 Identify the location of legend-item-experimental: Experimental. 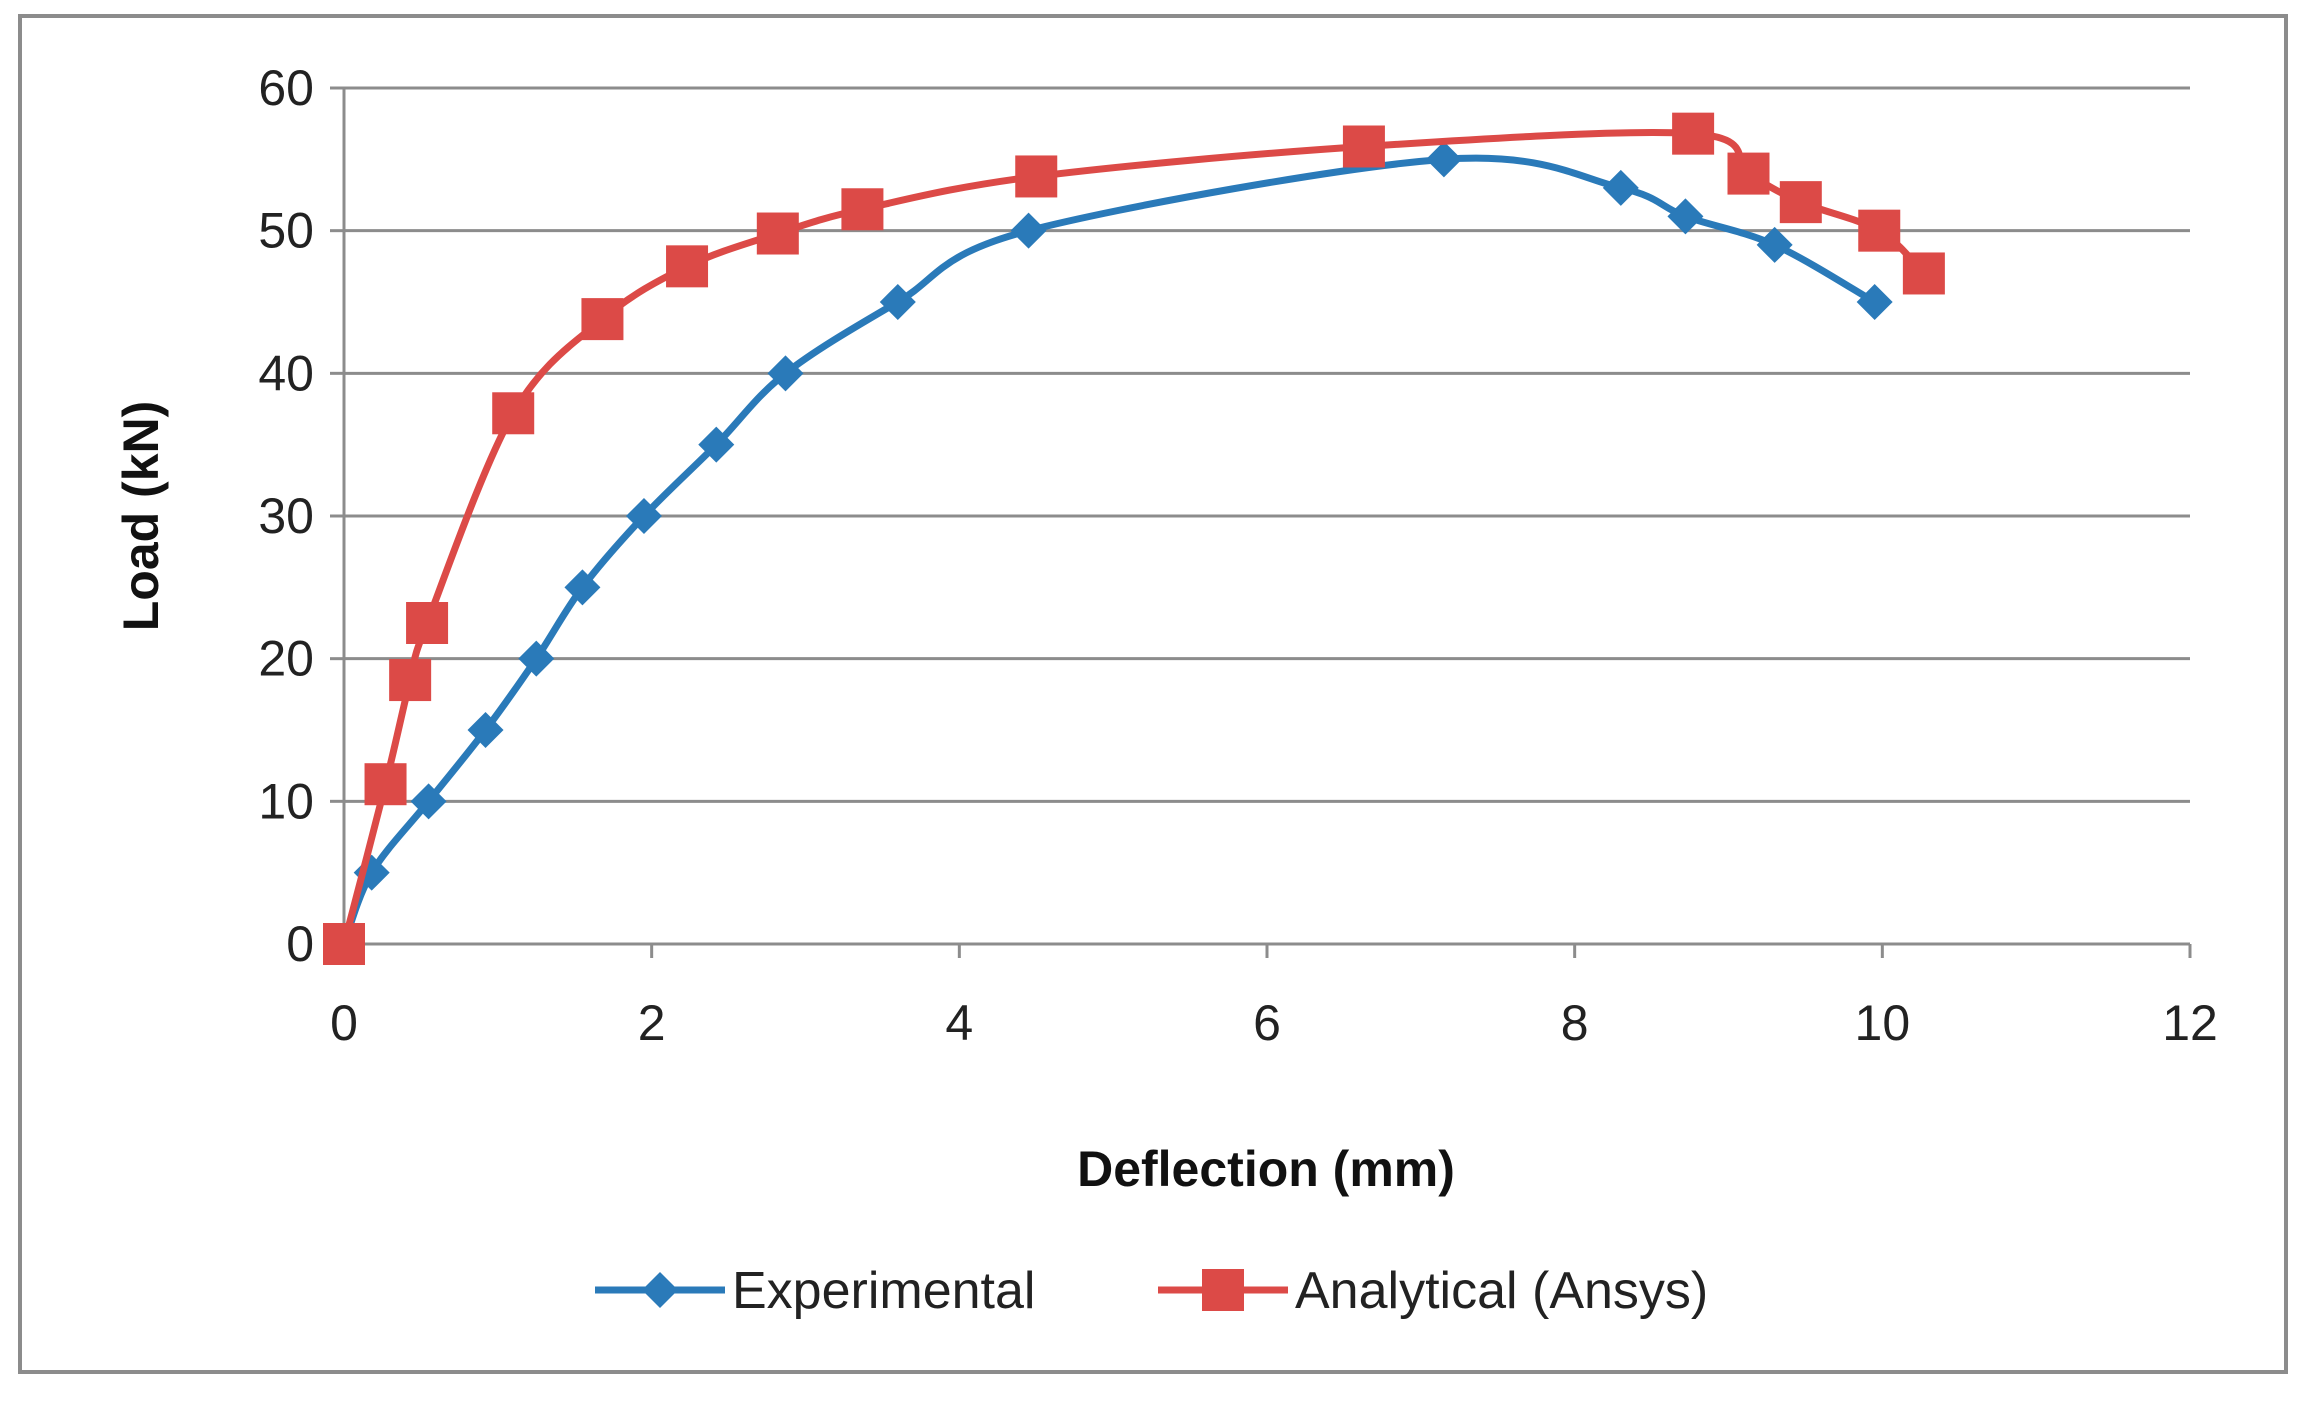
(815, 1291).